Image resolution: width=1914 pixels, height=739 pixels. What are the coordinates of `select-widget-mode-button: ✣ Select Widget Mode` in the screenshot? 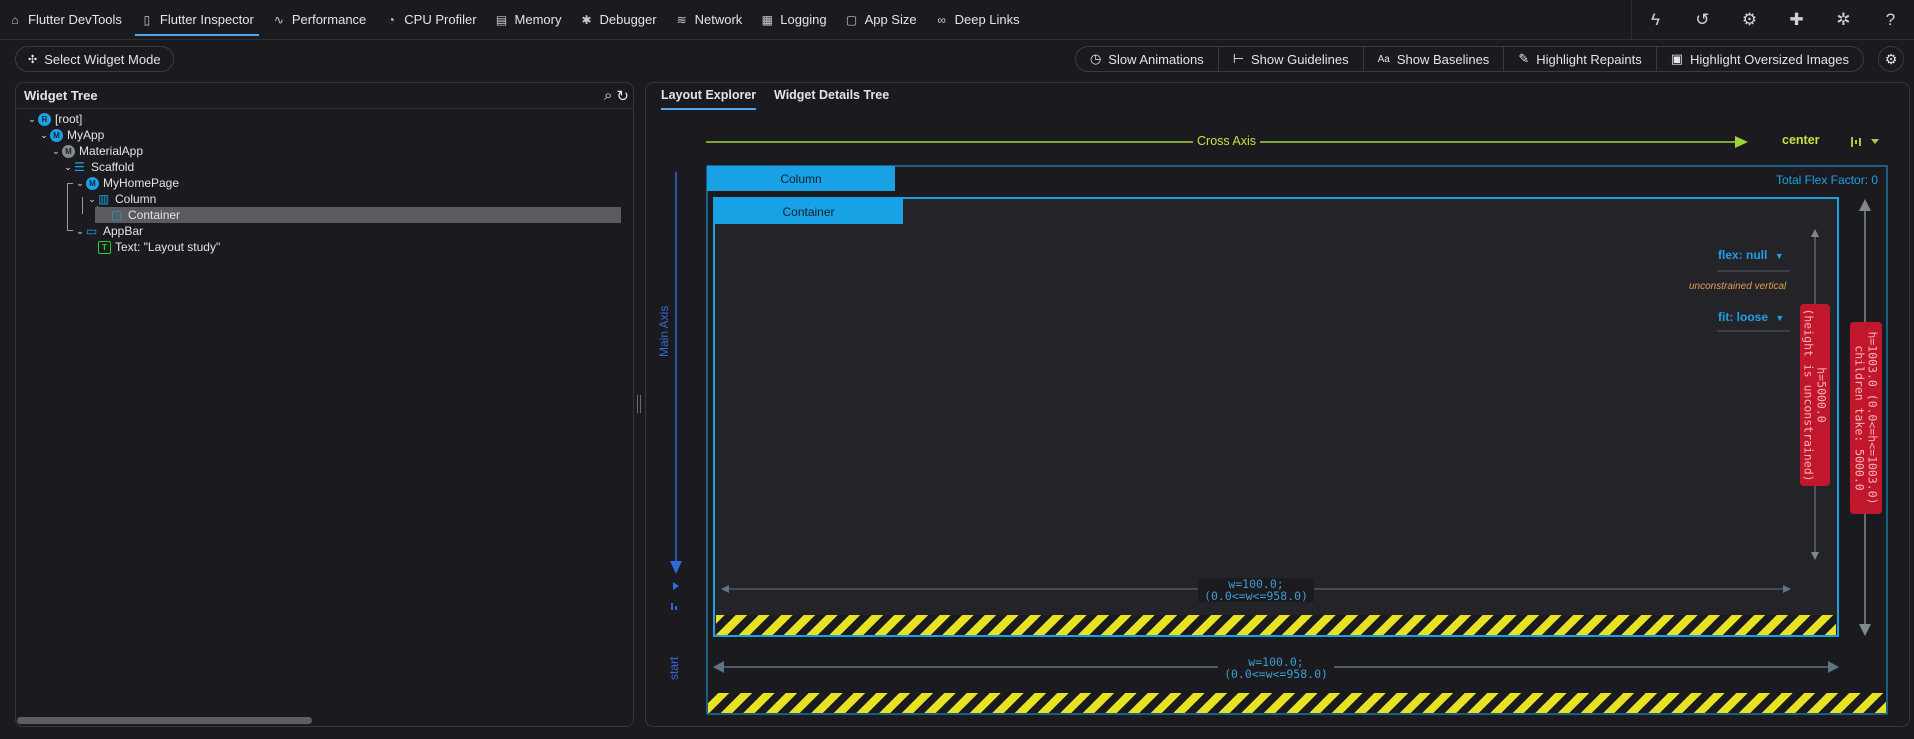 It's located at (94, 59).